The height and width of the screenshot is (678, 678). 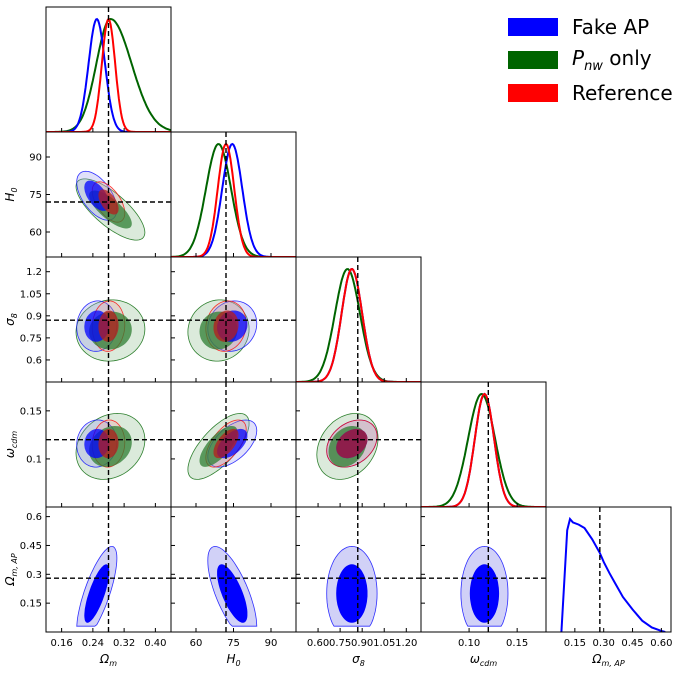 I want to click on marginal-s8, so click(x=358, y=319).